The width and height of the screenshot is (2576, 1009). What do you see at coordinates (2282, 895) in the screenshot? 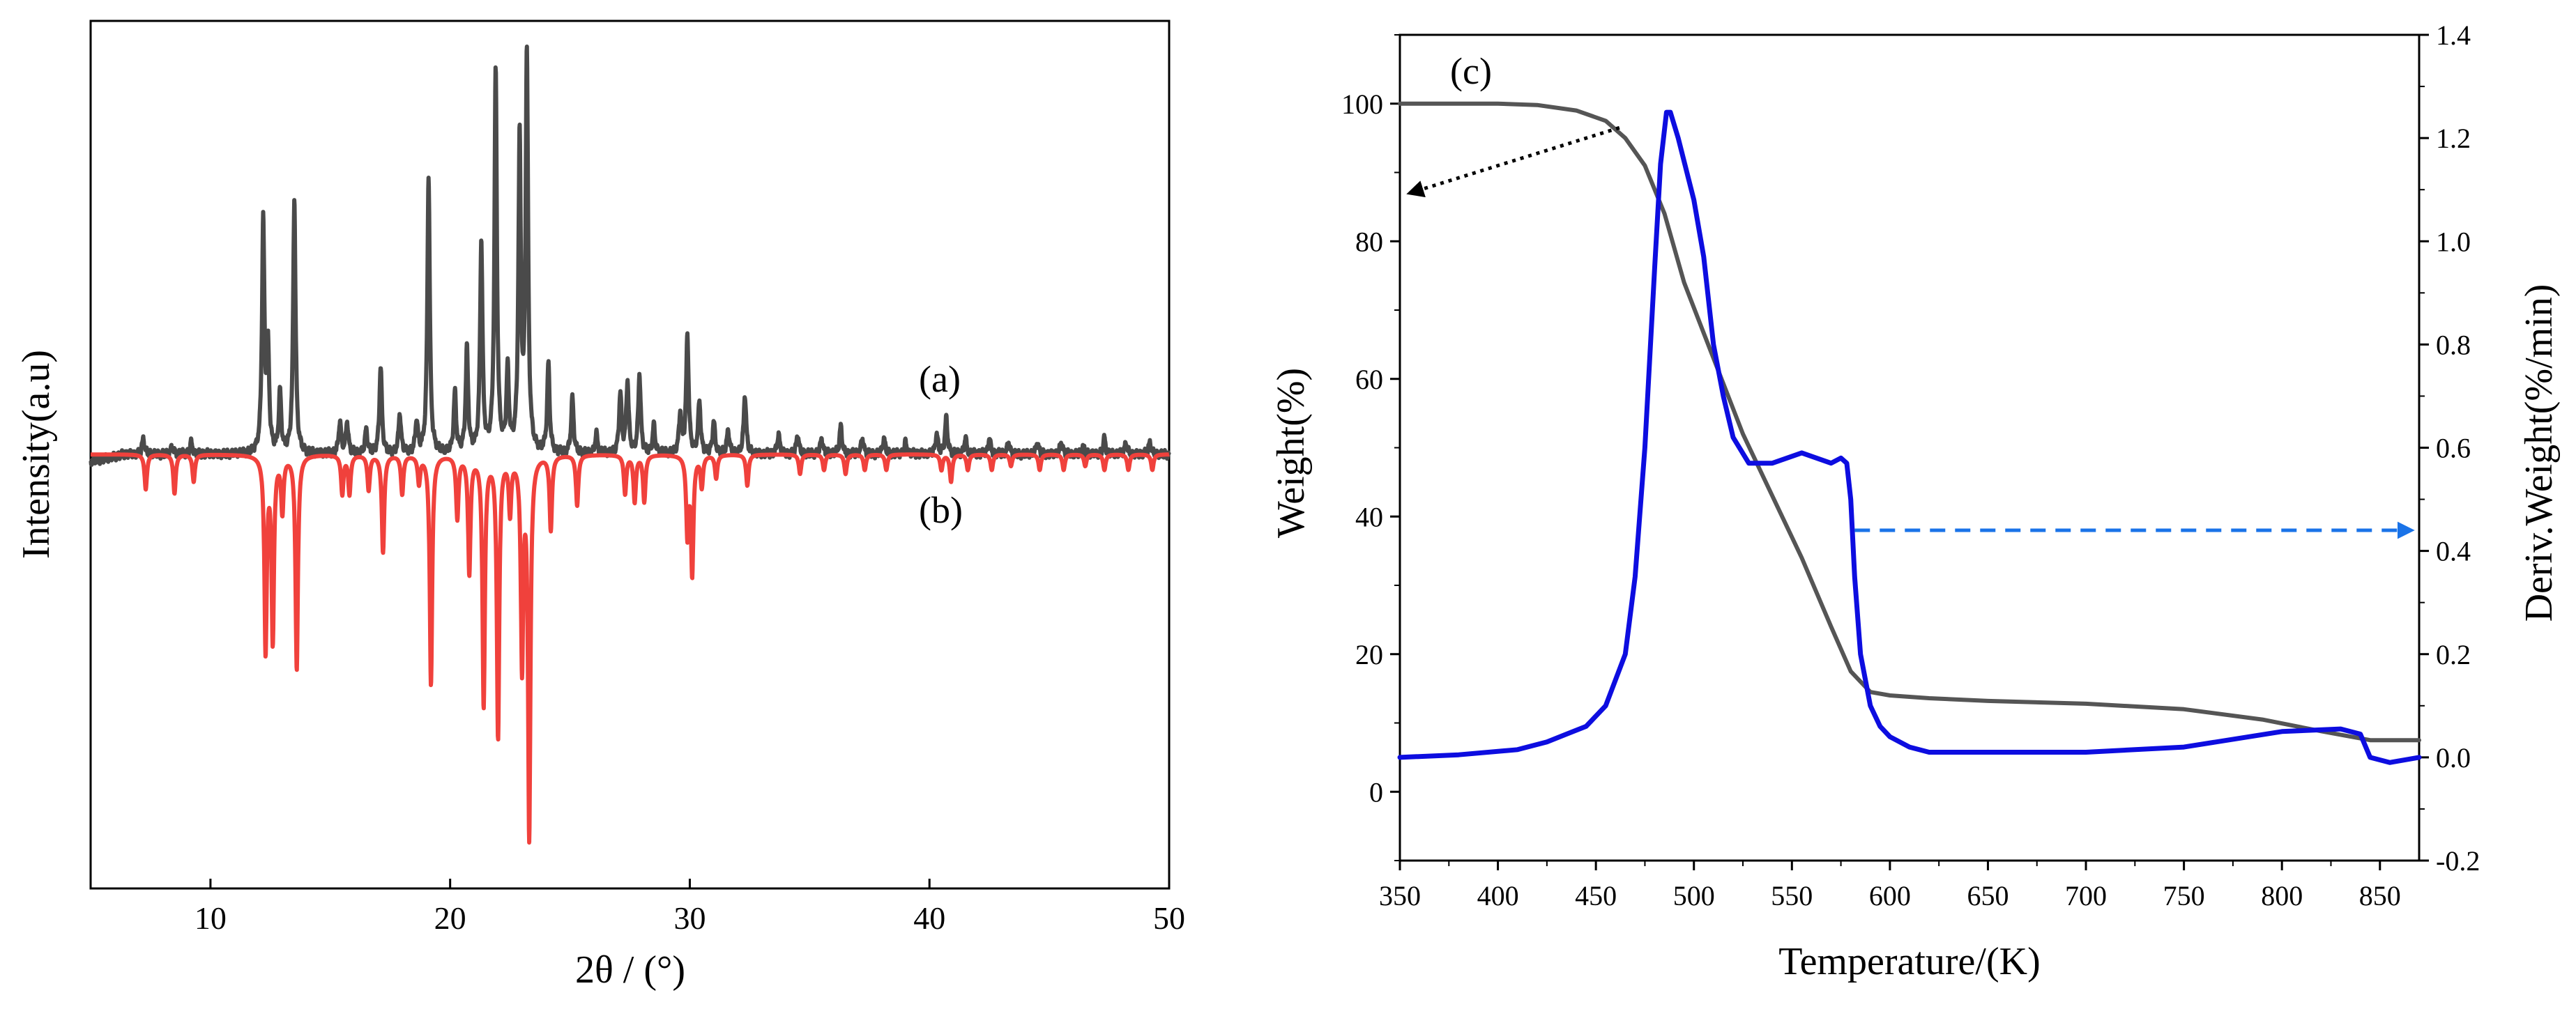
I see `tga-x-tick-label: 800` at bounding box center [2282, 895].